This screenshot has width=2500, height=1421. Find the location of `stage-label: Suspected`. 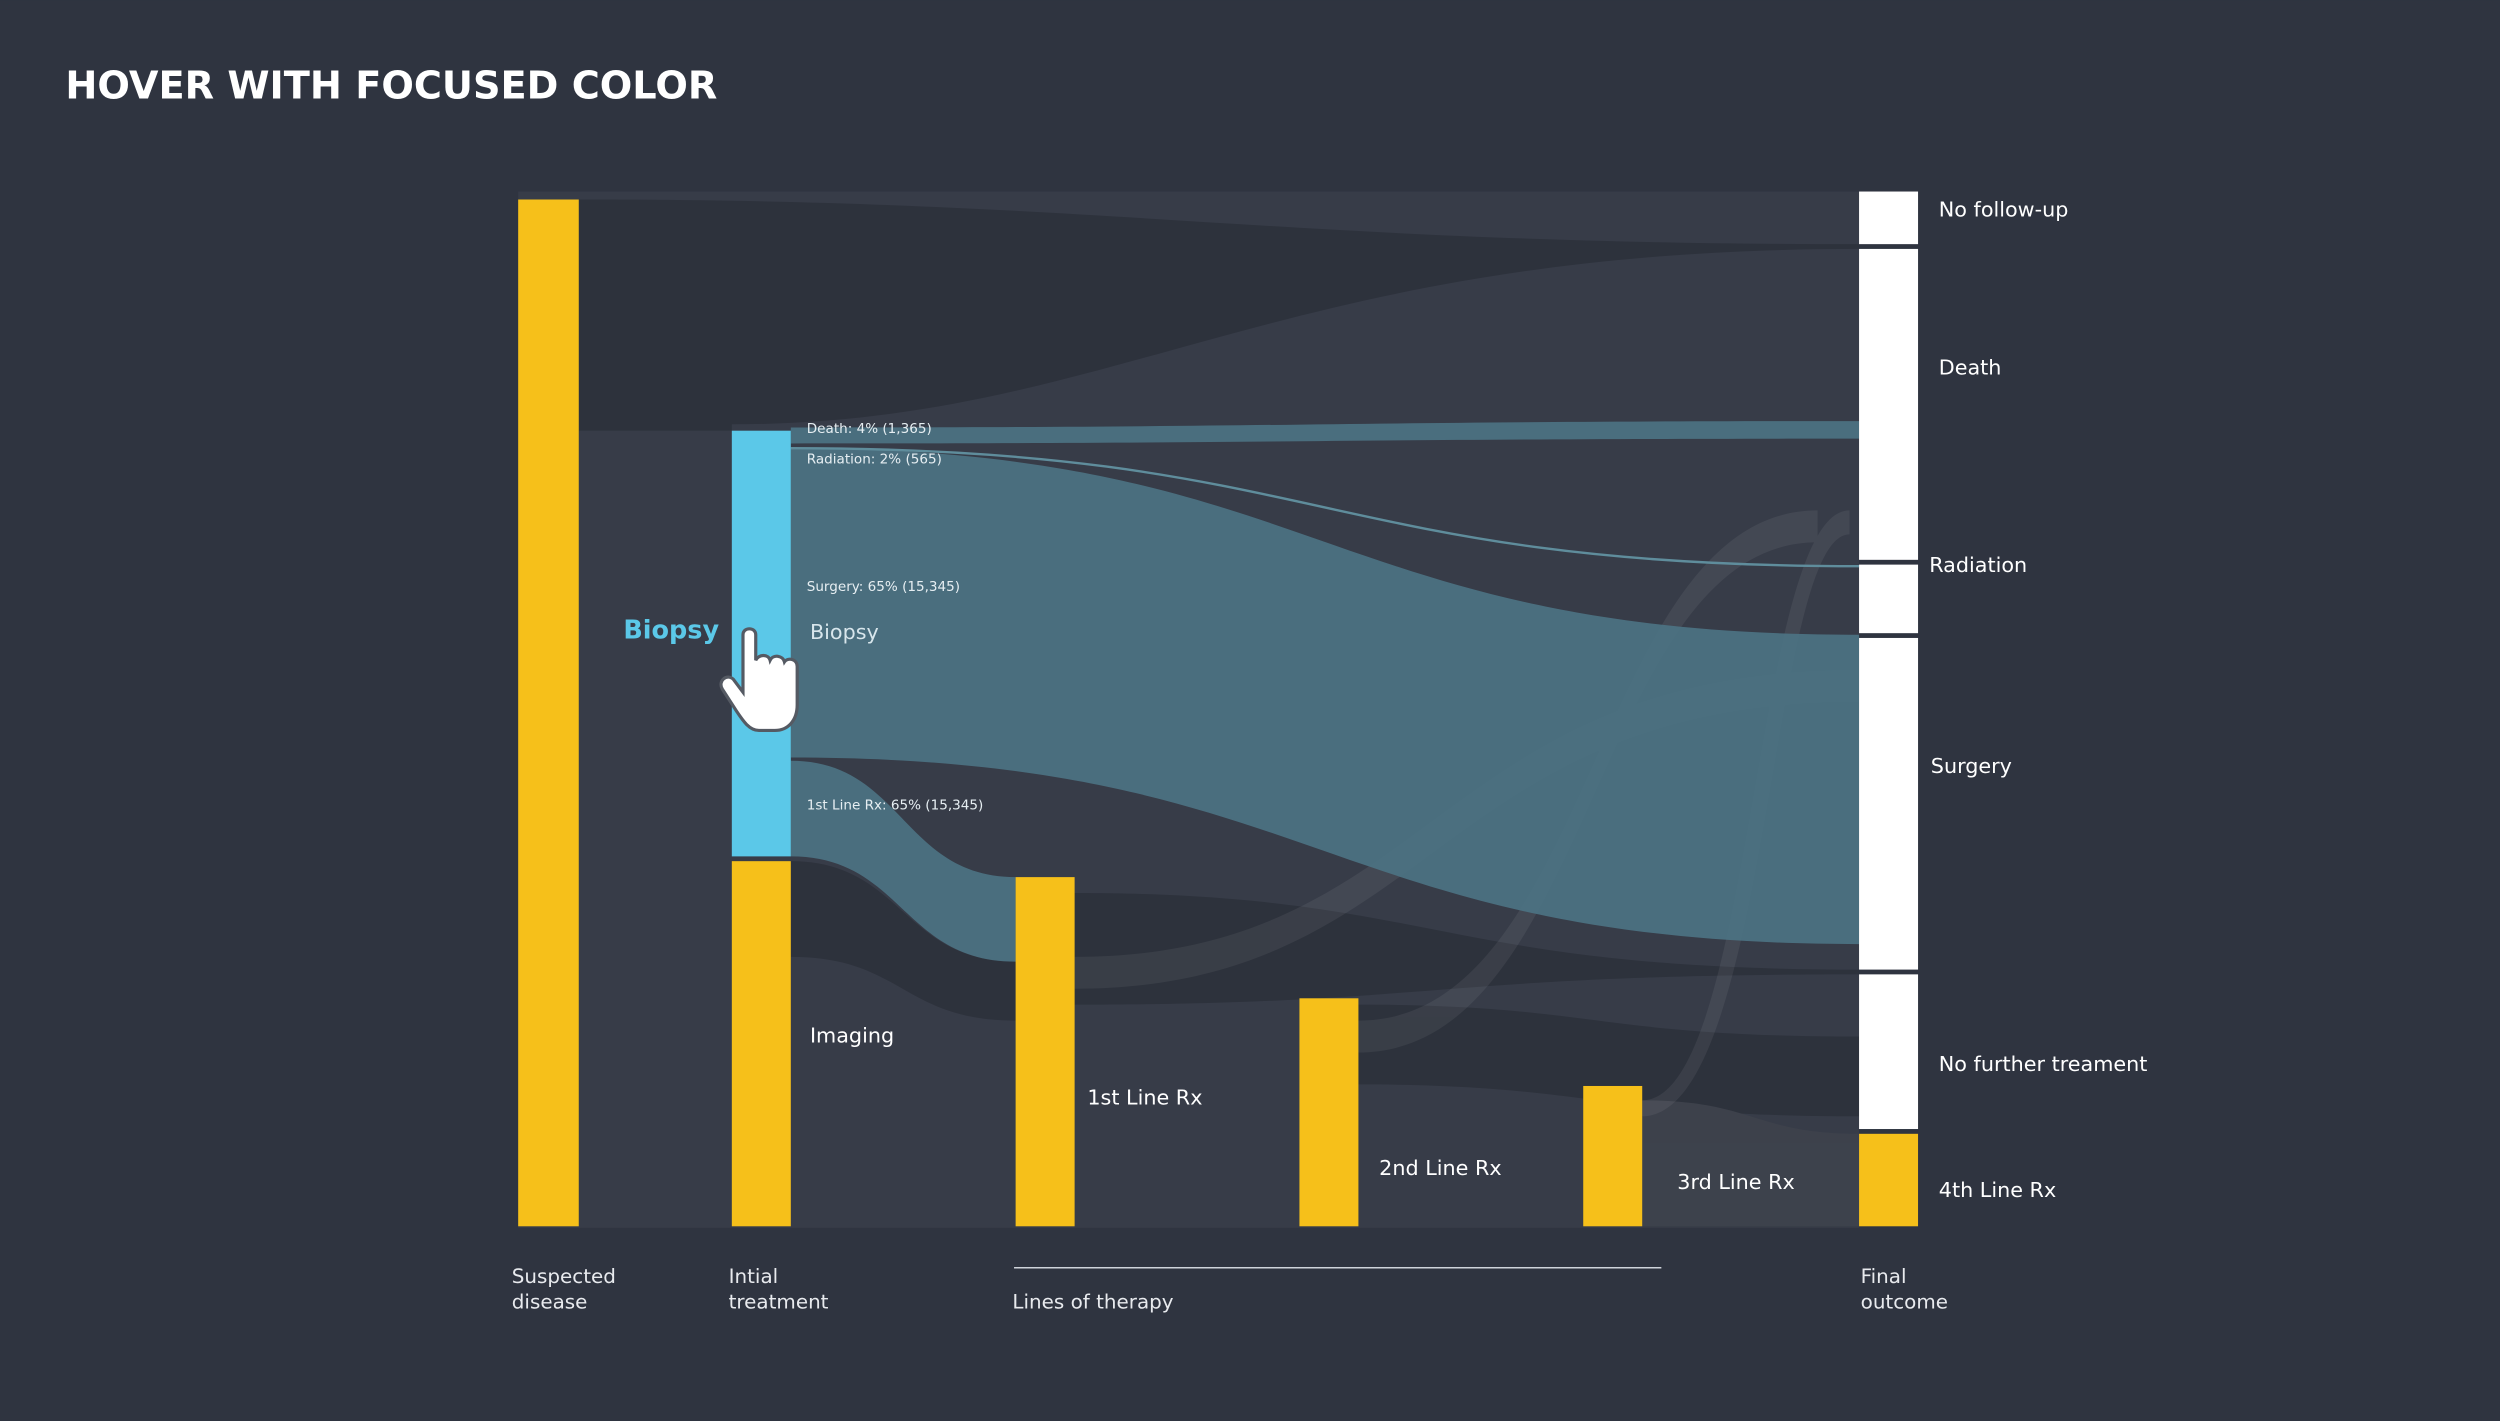

stage-label: Suspected is located at coordinates (564, 1276).